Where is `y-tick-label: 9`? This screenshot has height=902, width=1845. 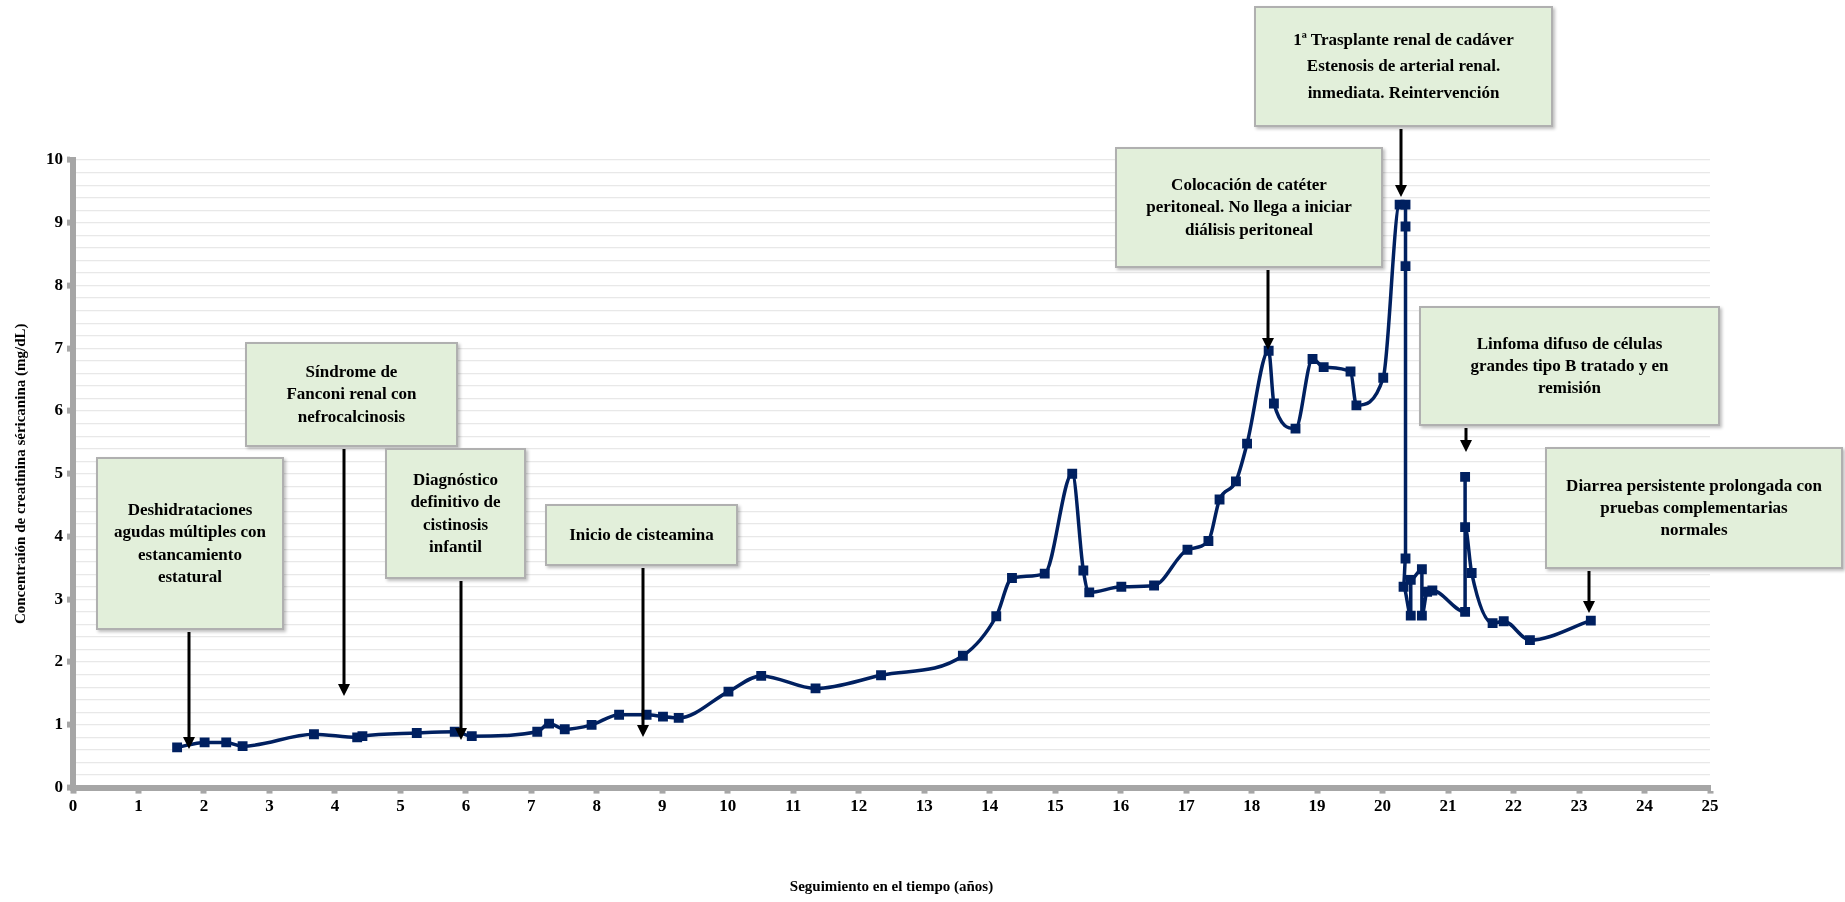
y-tick-label: 9 is located at coordinates (58, 222).